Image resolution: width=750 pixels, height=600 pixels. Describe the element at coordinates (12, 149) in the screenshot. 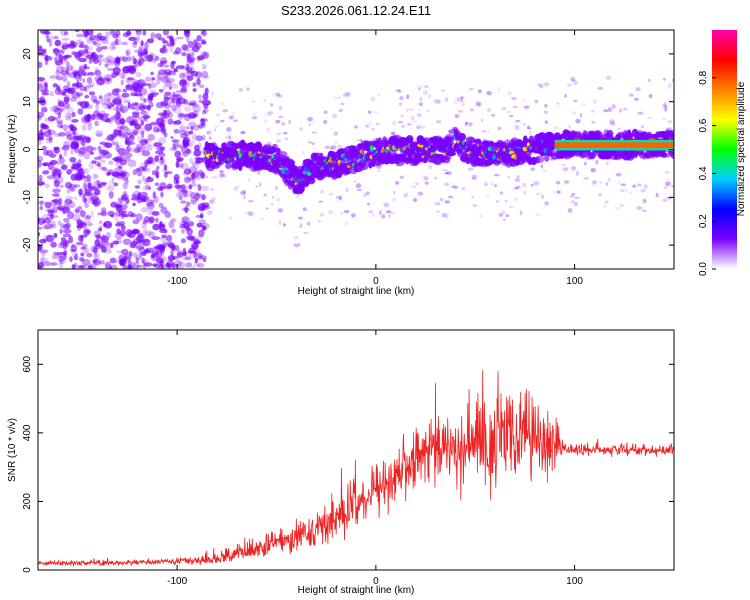

I see `spectrogram-ylabel: Frequency (Hz)` at that location.